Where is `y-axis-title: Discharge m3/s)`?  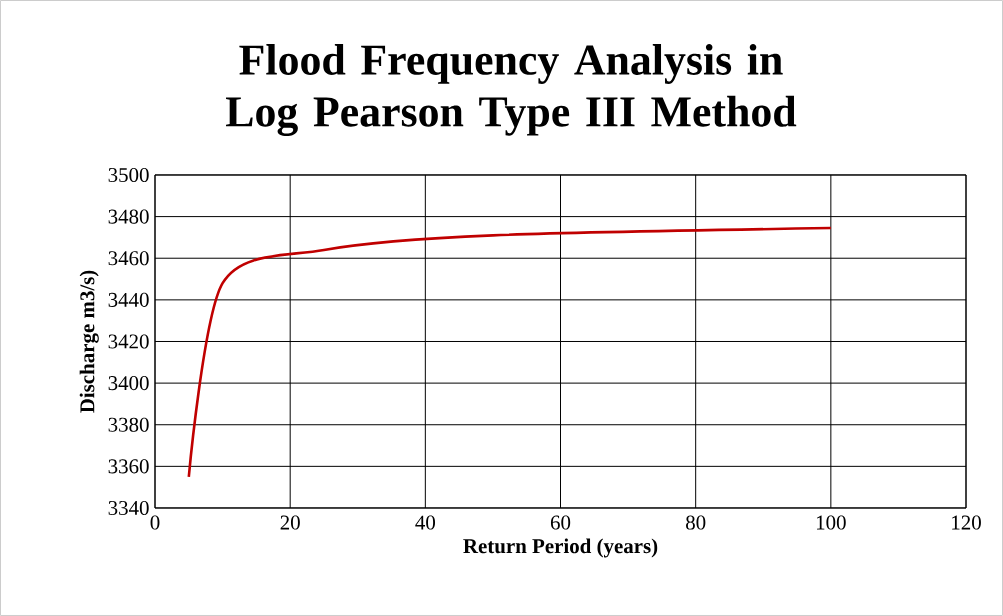
y-axis-title: Discharge m3/s) is located at coordinates (89, 341).